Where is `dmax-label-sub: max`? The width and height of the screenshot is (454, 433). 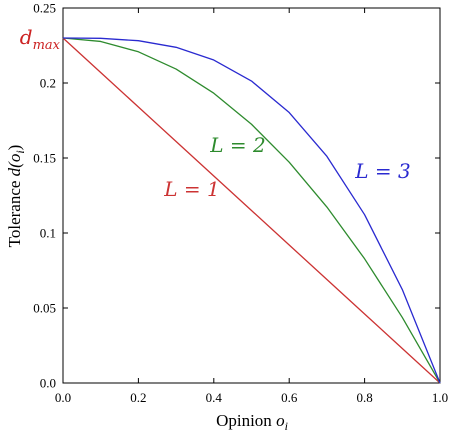
dmax-label-sub: max is located at coordinates (47, 45).